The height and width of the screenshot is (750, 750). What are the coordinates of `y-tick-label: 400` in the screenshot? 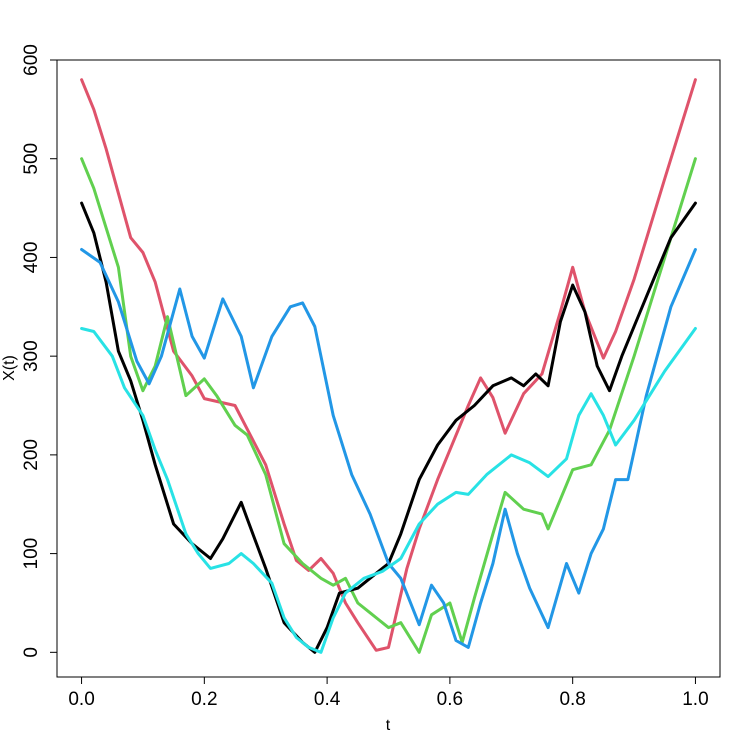 It's located at (31, 258).